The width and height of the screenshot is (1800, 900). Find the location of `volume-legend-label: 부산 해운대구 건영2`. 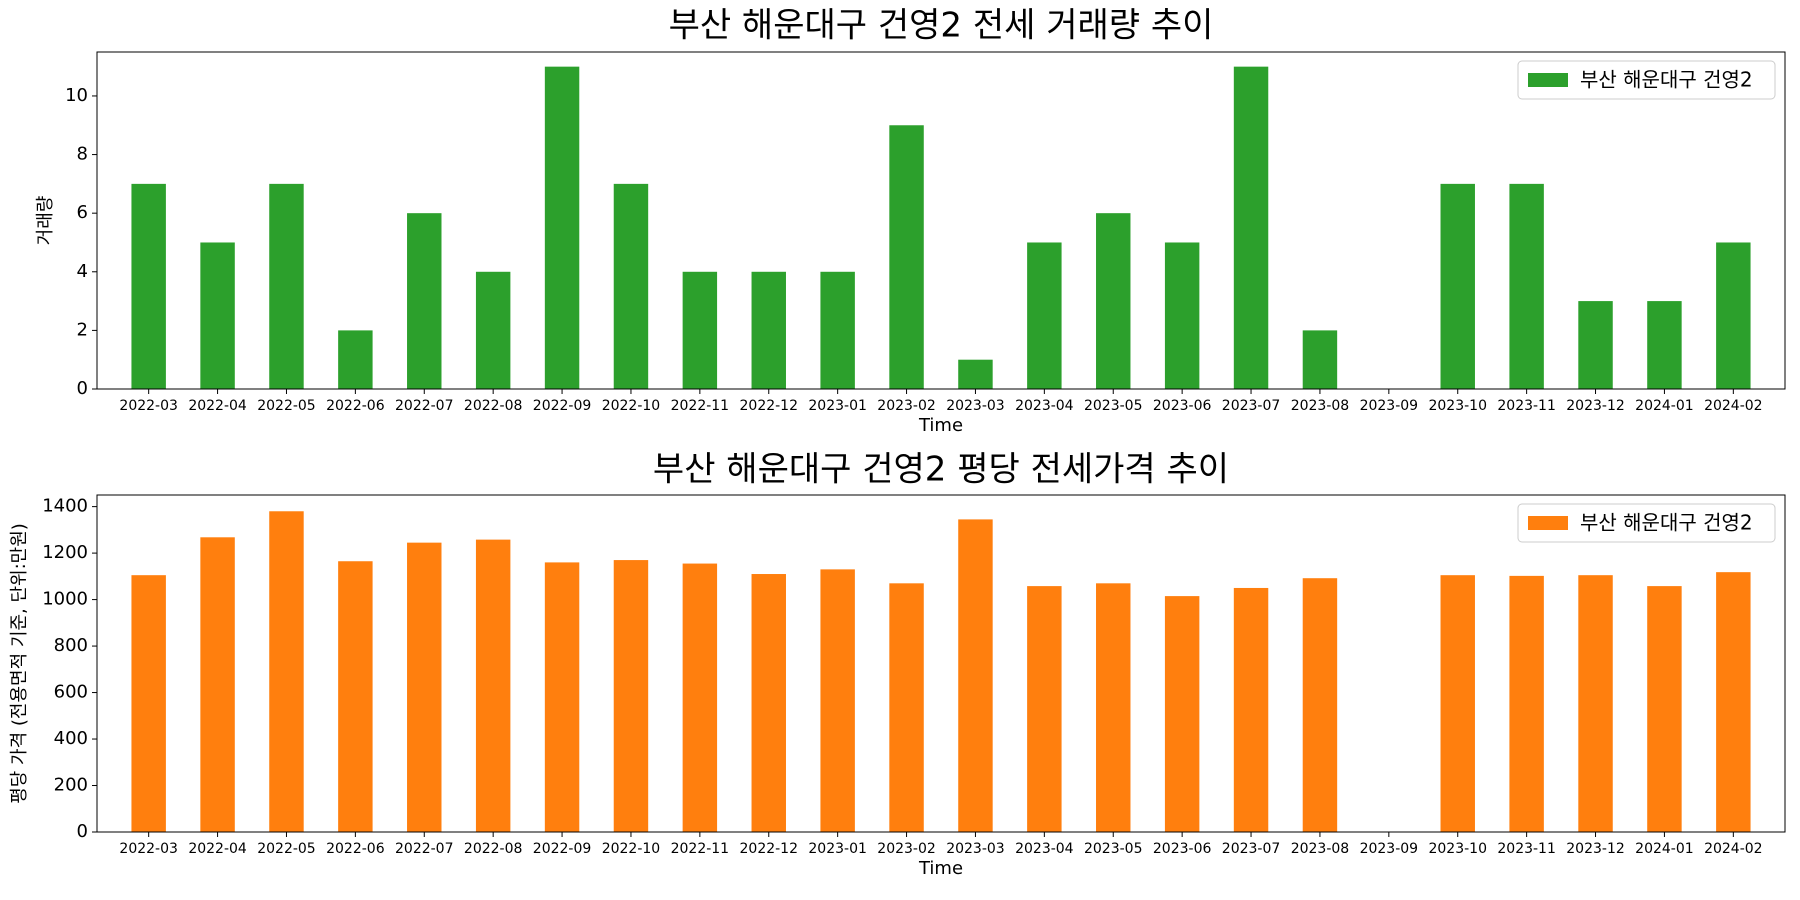

volume-legend-label: 부산 해운대구 건영2 is located at coordinates (1666, 80).